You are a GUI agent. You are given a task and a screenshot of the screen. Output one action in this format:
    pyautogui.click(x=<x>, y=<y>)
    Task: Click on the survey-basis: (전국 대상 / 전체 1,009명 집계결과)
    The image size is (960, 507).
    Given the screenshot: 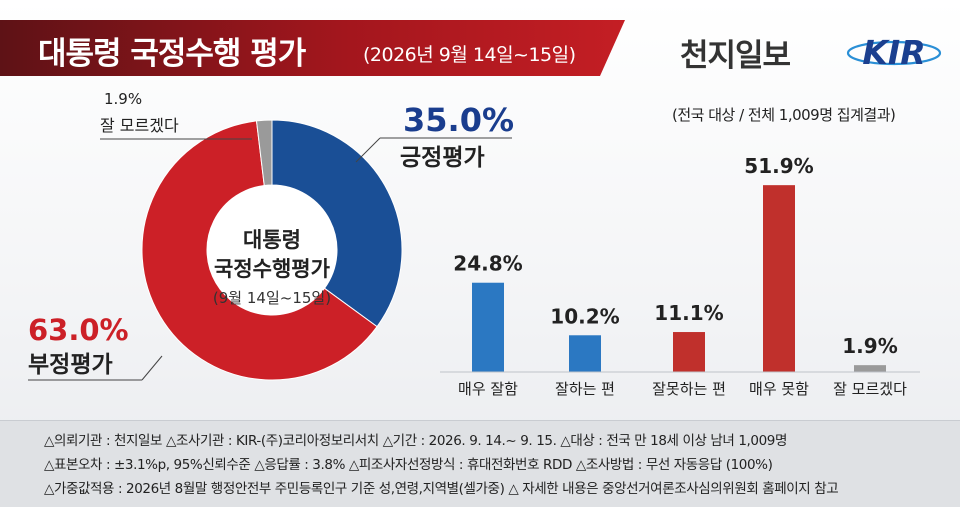 What is the action you would take?
    pyautogui.click(x=784, y=115)
    